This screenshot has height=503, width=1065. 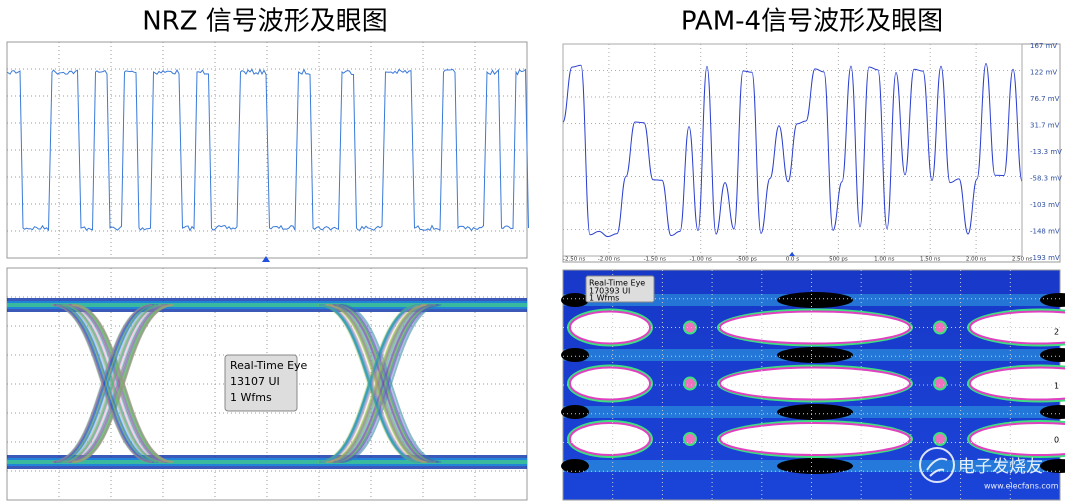 I want to click on eye-band, so click(x=267, y=305).